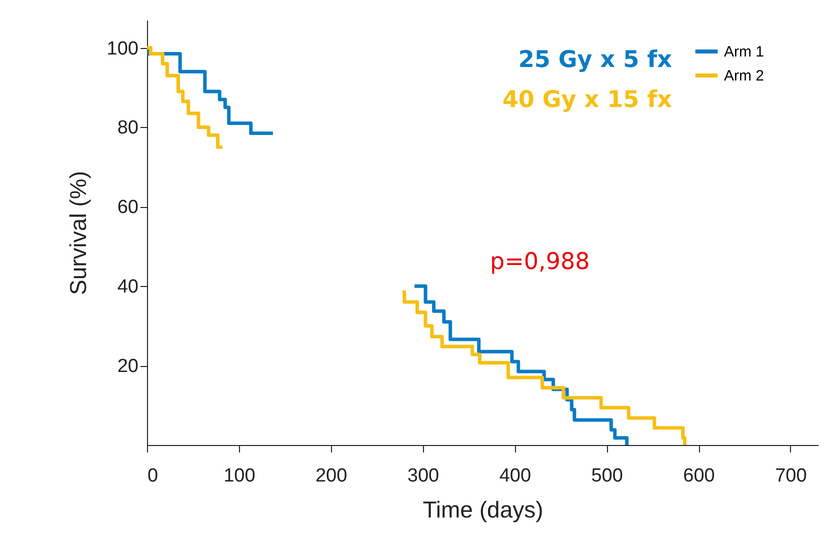 Image resolution: width=828 pixels, height=555 pixels. Describe the element at coordinates (699, 476) in the screenshot. I see `x-tick-label: 600` at that location.